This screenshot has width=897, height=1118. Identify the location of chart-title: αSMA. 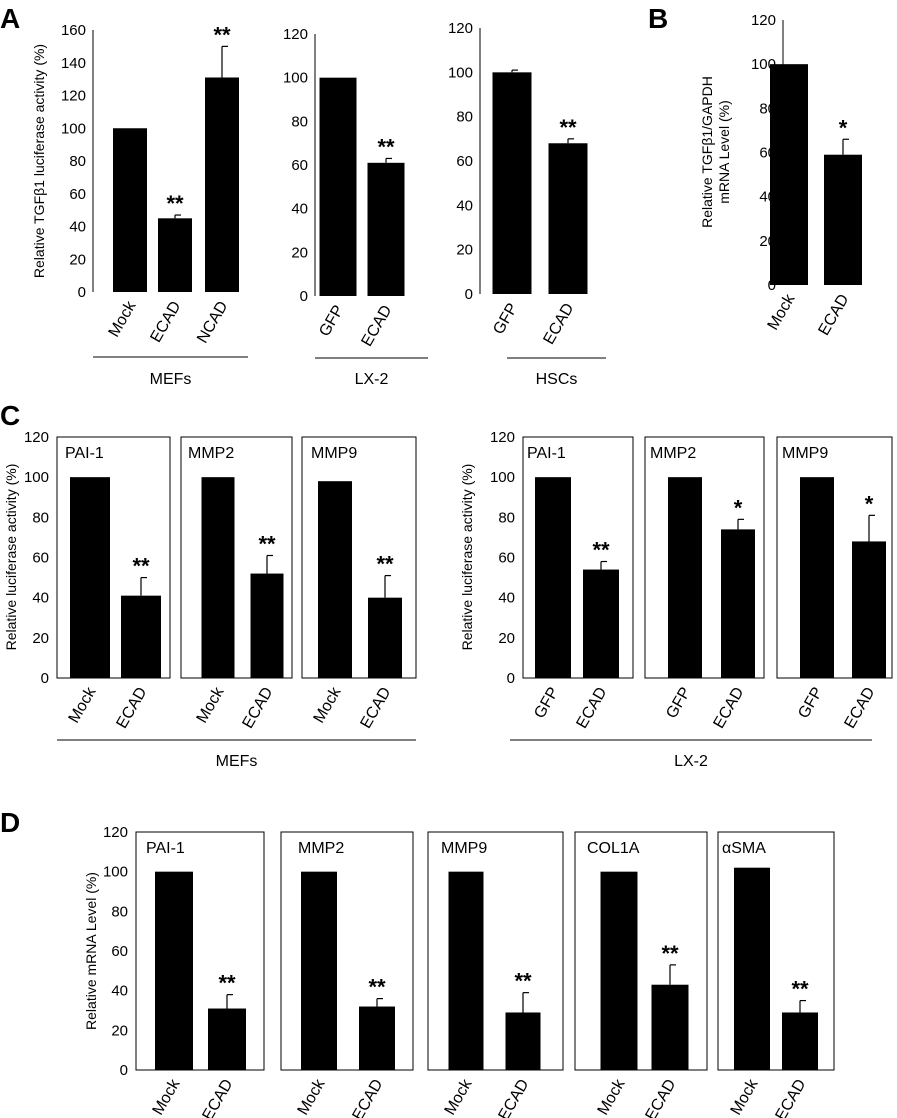
(744, 848).